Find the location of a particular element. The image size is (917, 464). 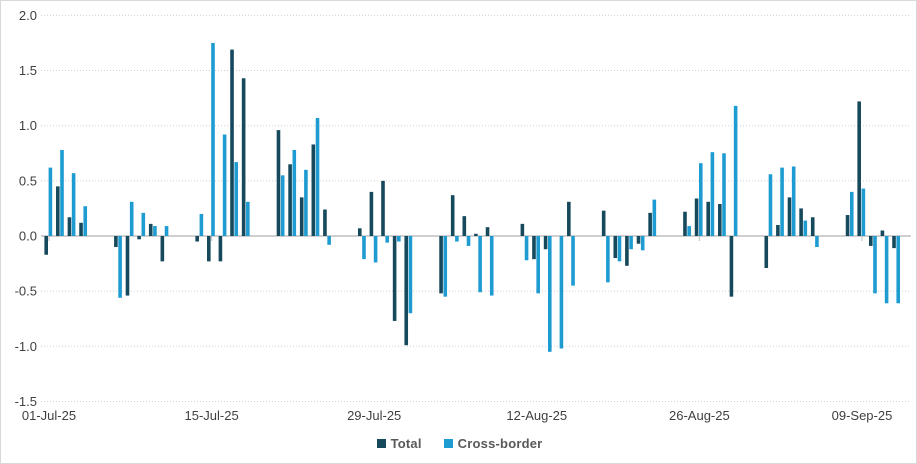

legend-label-cross-border: Cross-border is located at coordinates (500, 443).